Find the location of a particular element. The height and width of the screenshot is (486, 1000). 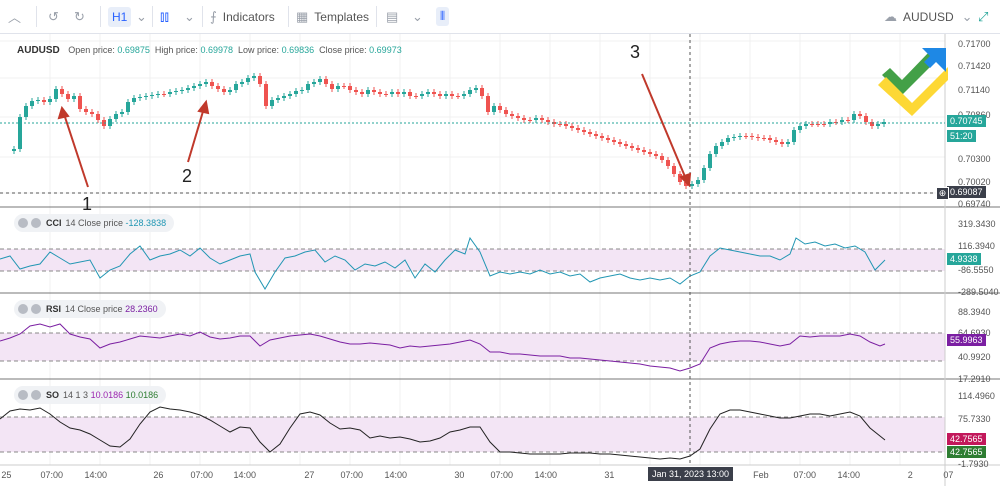

time-tick-label: 26 is located at coordinates (158, 475).